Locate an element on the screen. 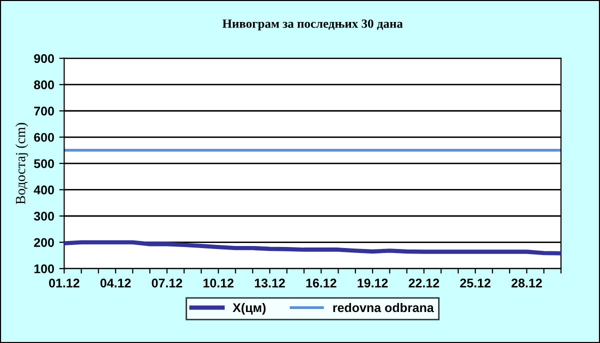  legend-label: X(цм) is located at coordinates (249, 308).